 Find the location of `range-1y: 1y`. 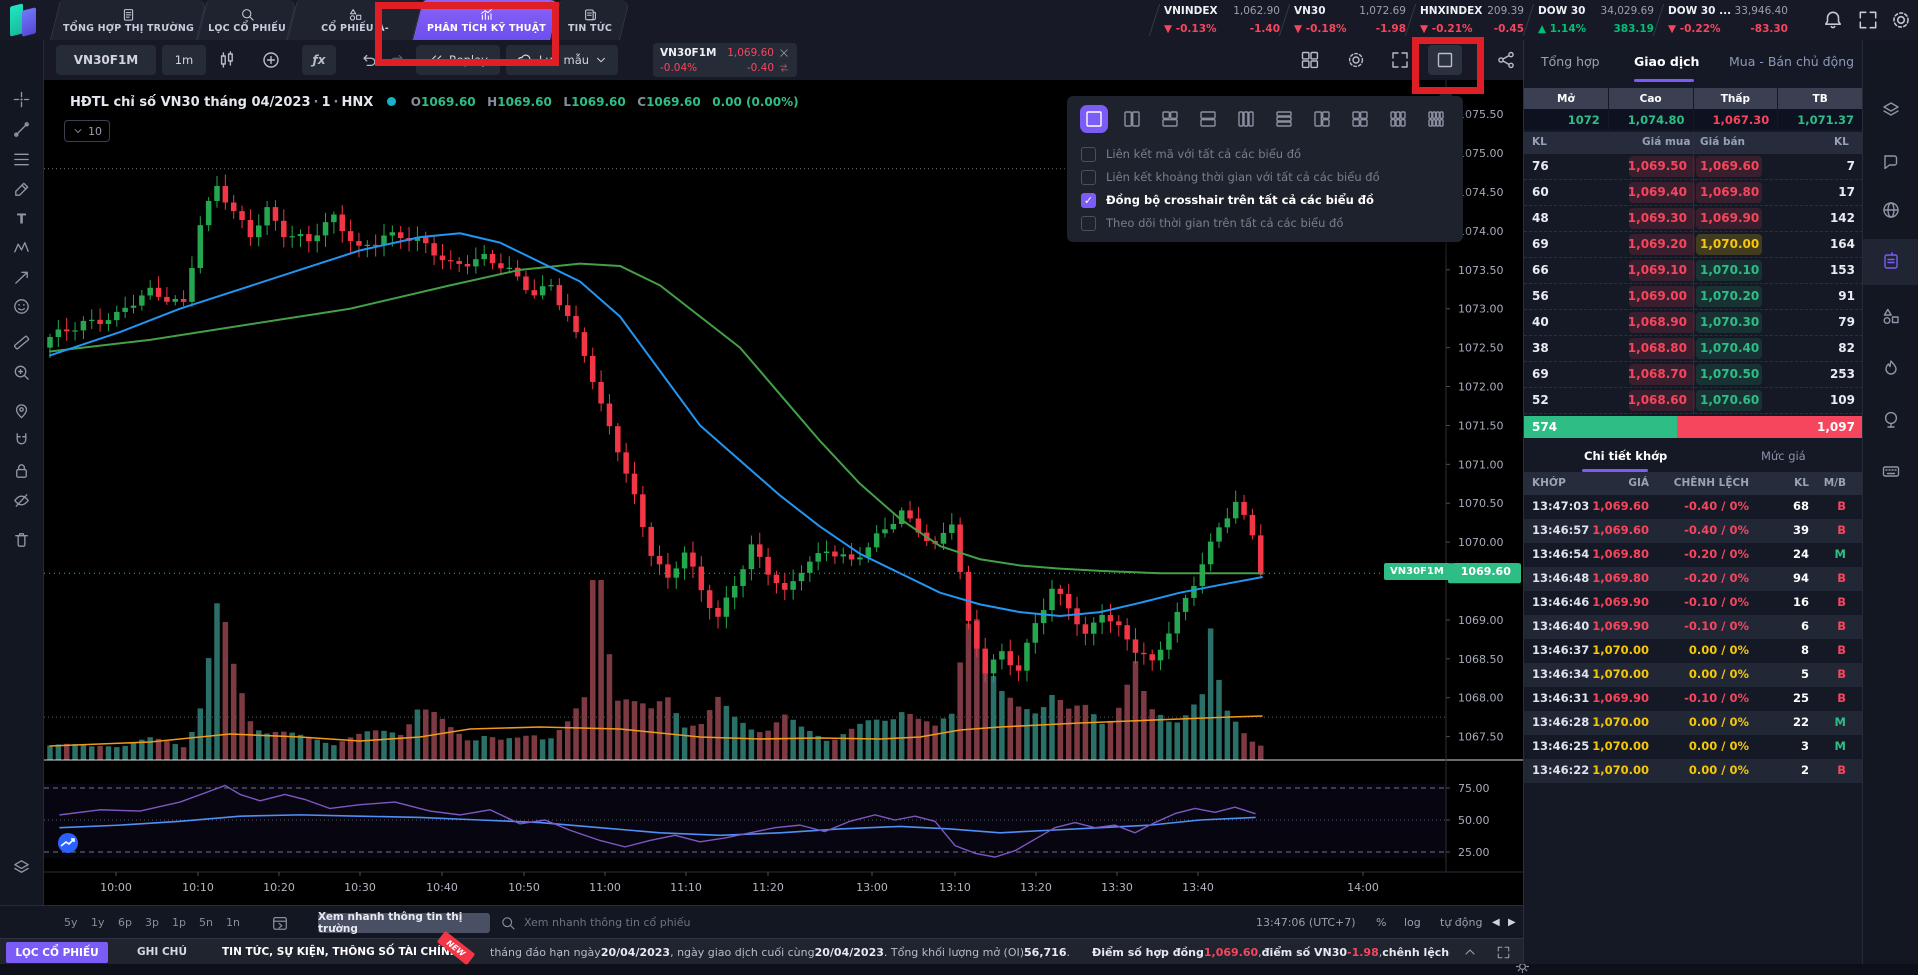

range-1y: 1y is located at coordinates (98, 922).